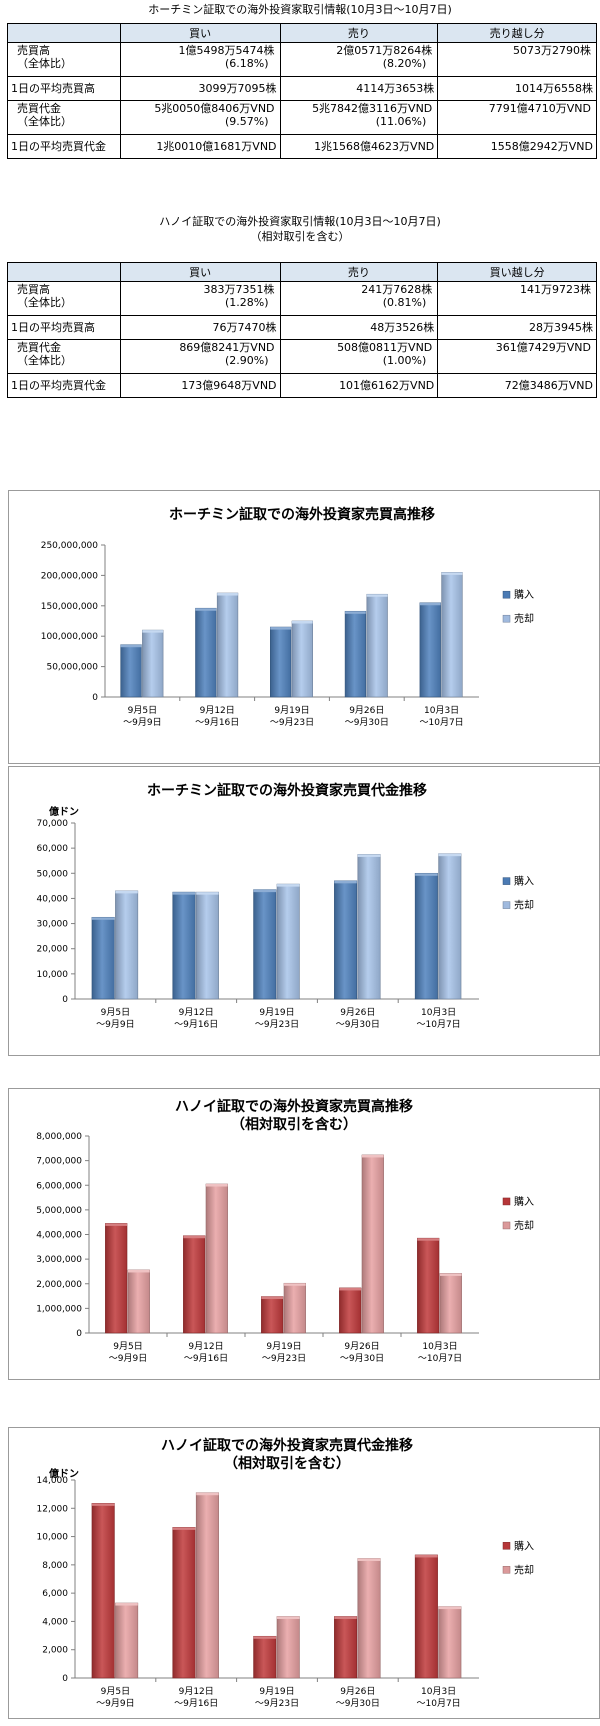  I want to click on y-tick-label: 8,000,000, so click(59, 1137).